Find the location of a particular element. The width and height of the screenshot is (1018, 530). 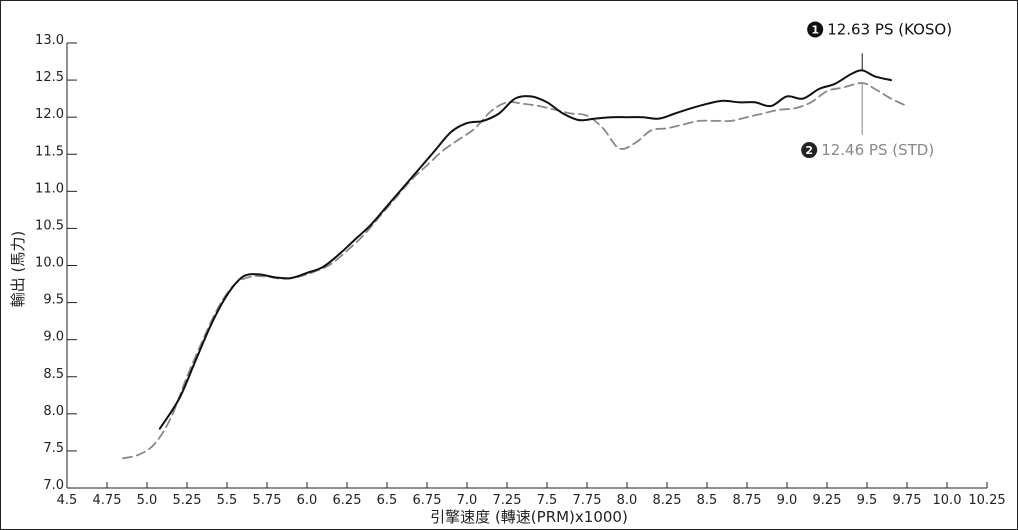

y-tick-label: 7.5 is located at coordinates (53, 448).